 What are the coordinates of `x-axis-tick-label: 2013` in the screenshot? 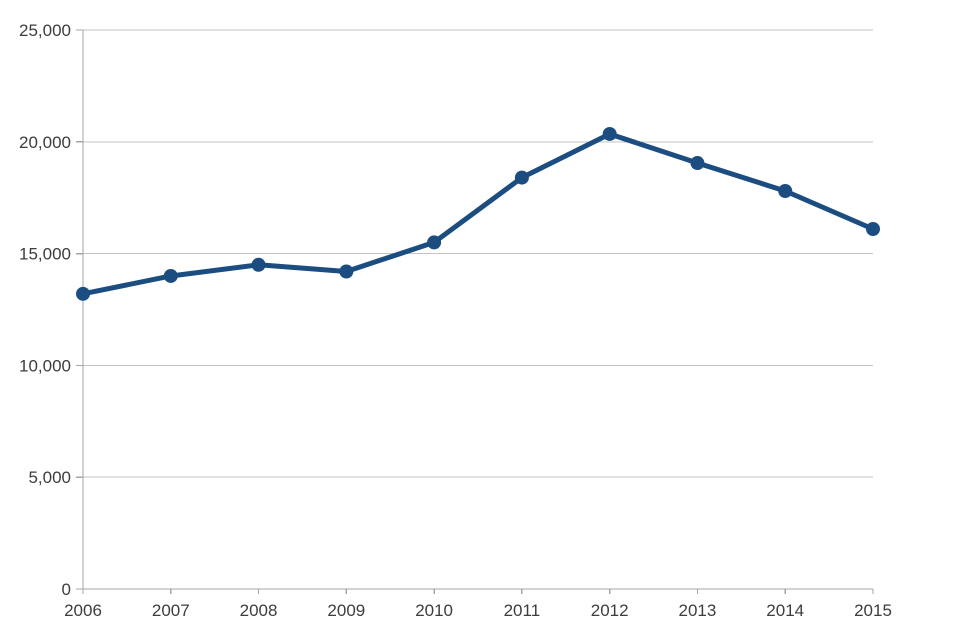 It's located at (698, 610).